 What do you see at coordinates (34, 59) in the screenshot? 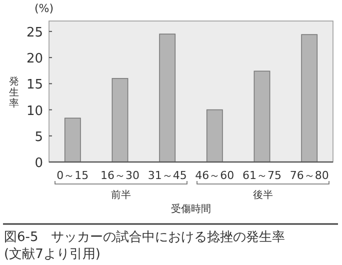
I see `y-tick-label: 20` at bounding box center [34, 59].